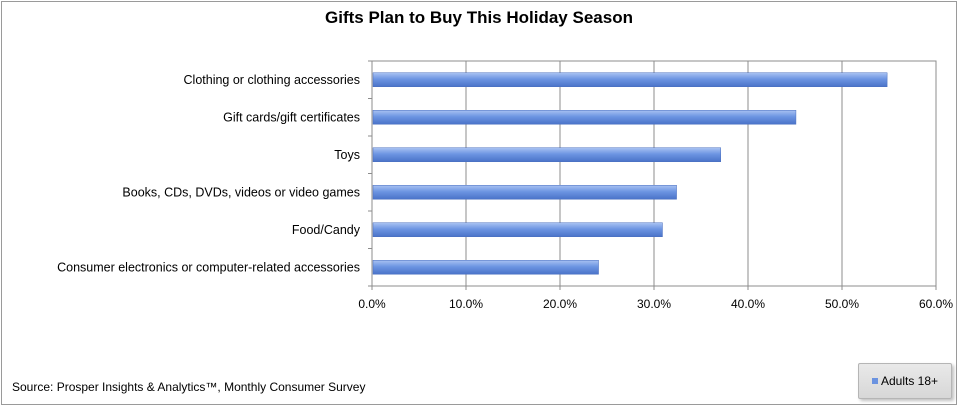  I want to click on category-label: Toys, so click(347, 155).